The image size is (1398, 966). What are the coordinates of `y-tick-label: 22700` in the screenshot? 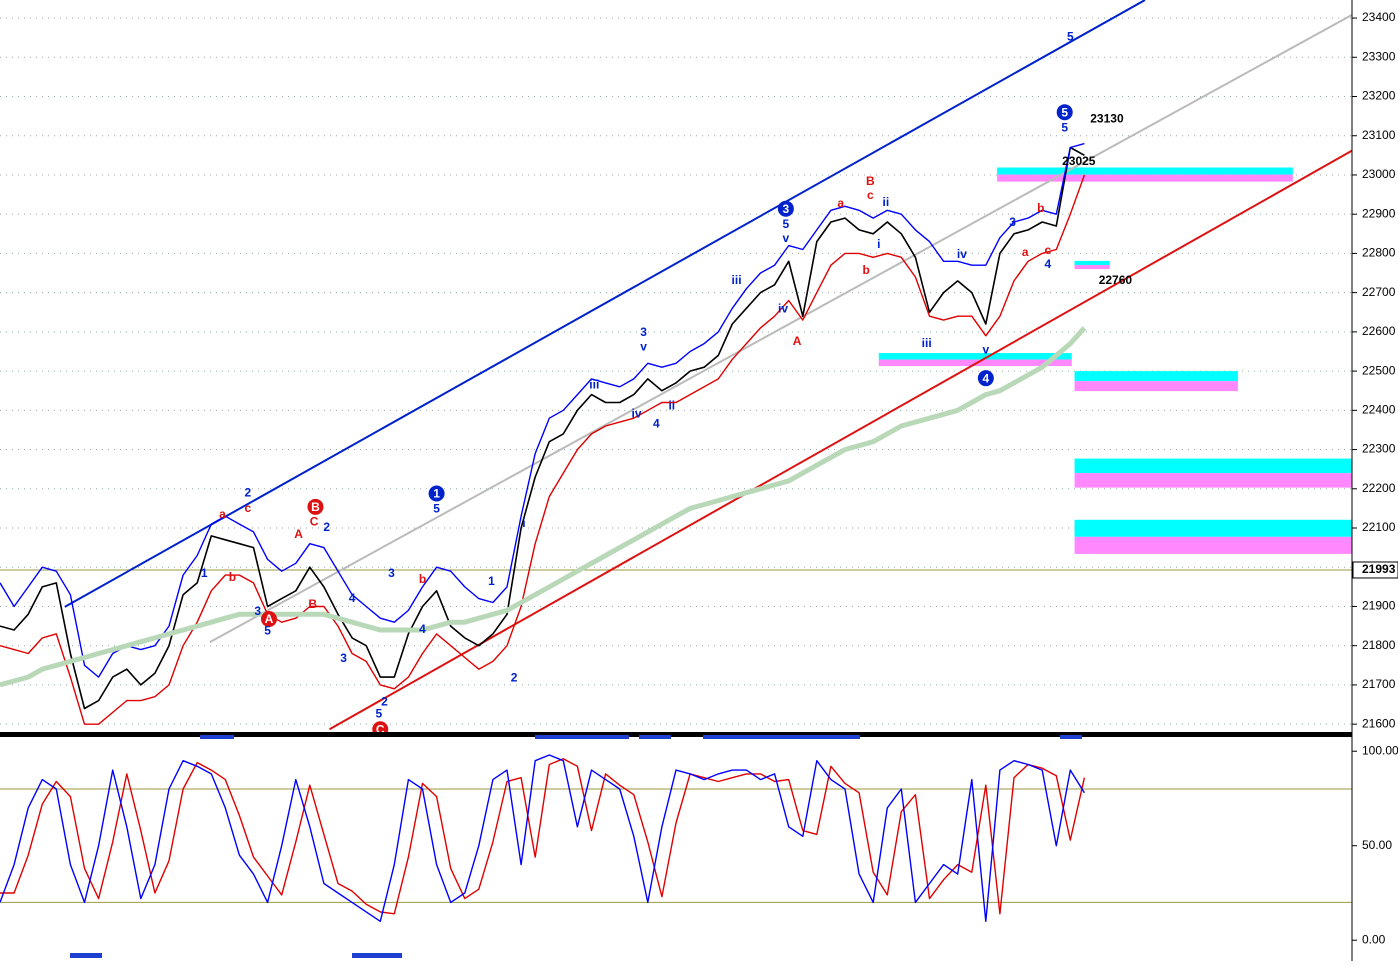 It's located at (1379, 292).